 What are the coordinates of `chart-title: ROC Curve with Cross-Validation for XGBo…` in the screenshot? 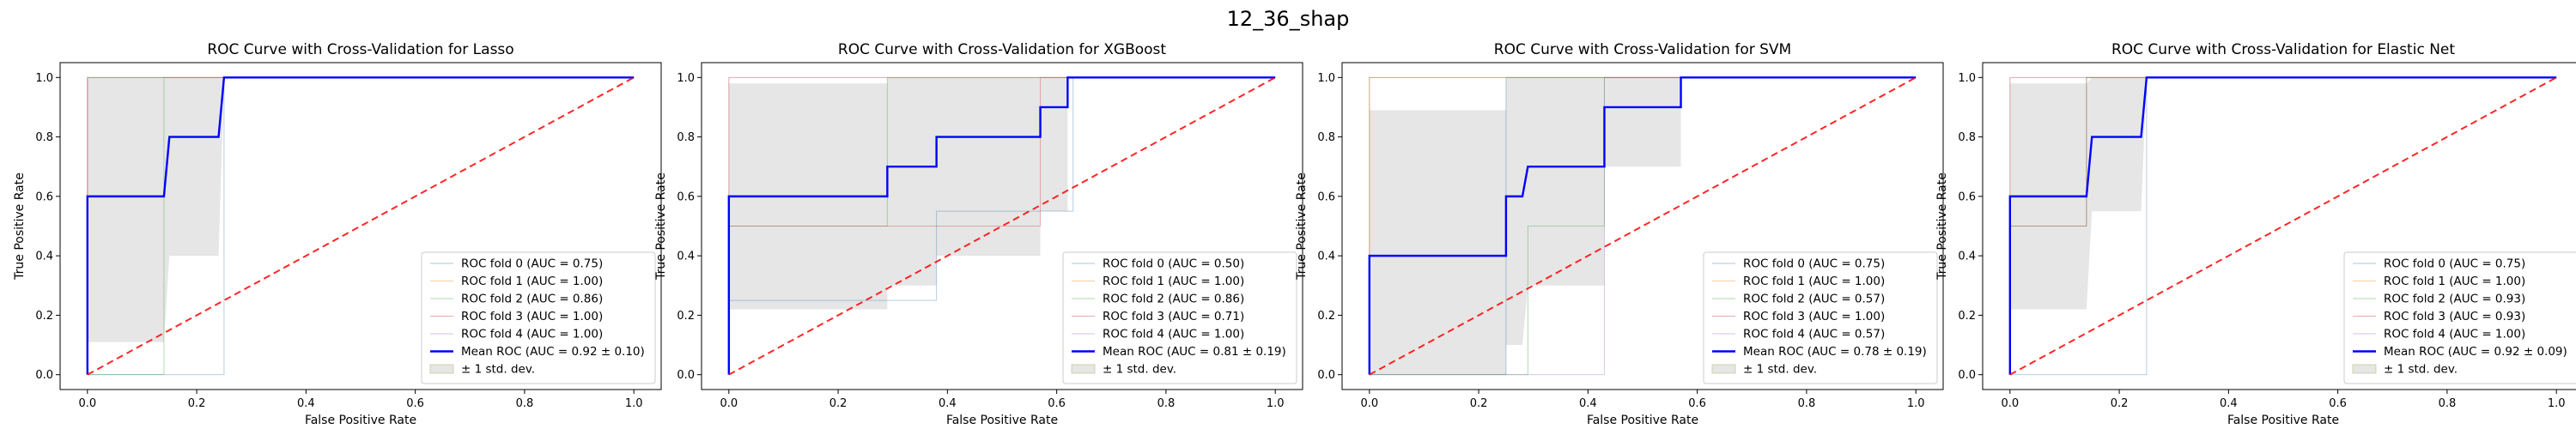 It's located at (1002, 49).